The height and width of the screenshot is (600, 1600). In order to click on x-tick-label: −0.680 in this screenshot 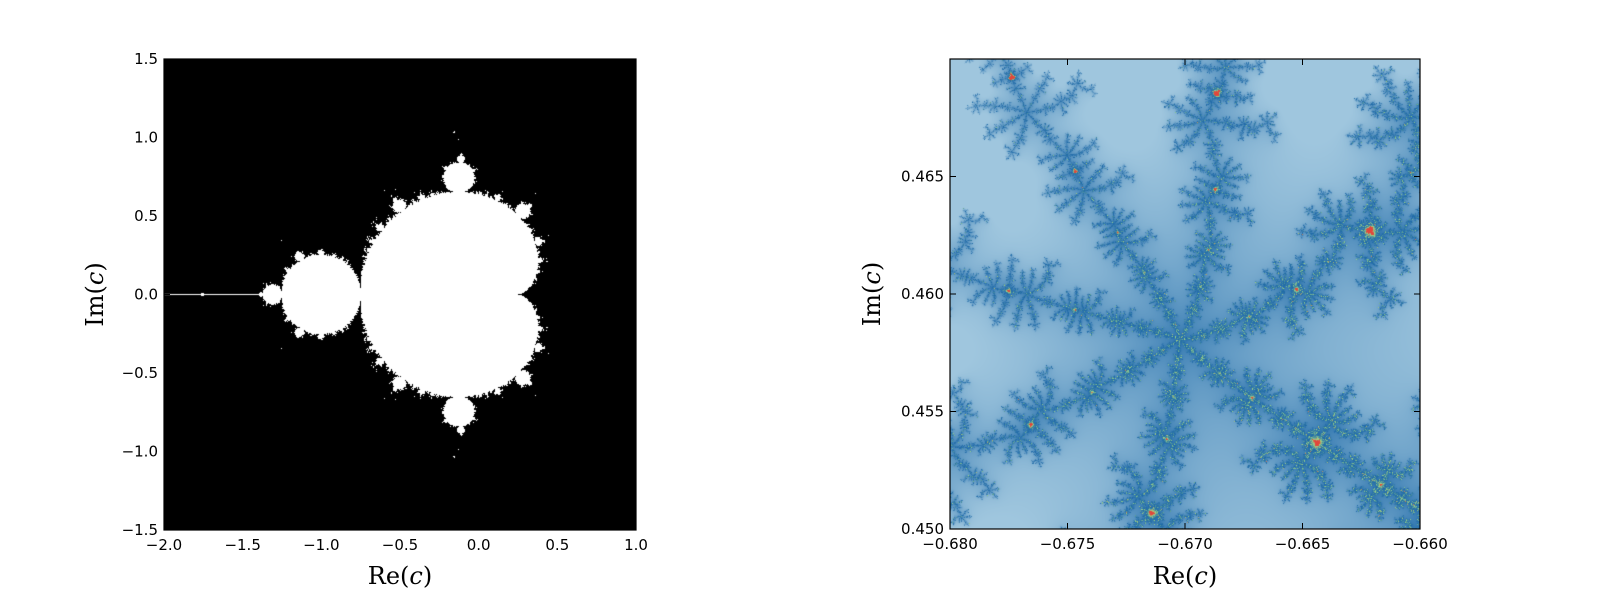, I will do `click(950, 544)`.